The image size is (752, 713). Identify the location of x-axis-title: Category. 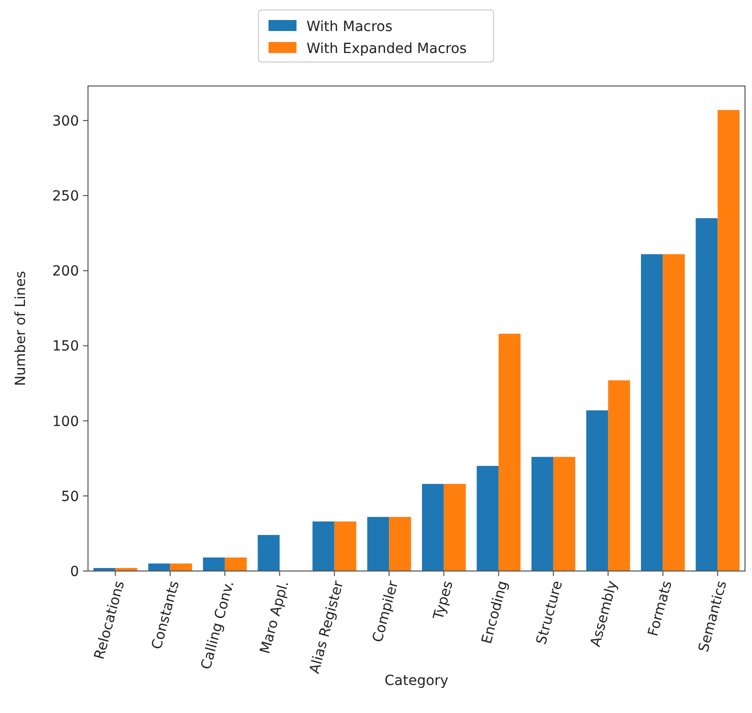
(416, 680).